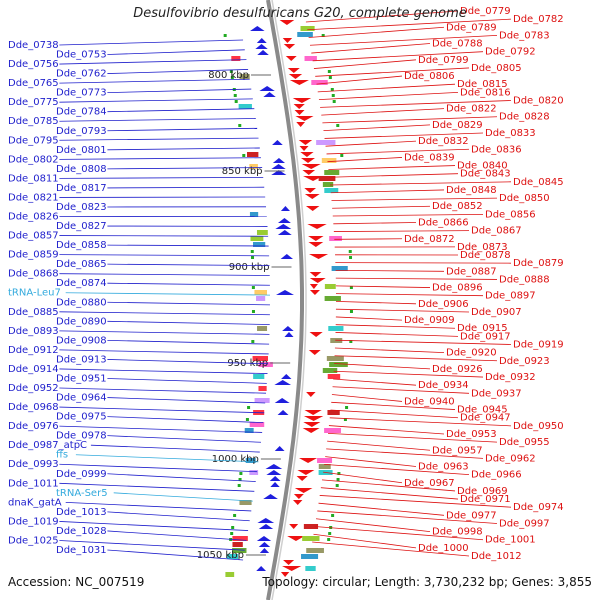 The height and width of the screenshot is (600, 600). What do you see at coordinates (443, 222) in the screenshot?
I see `right-gene-label: Dde_0866` at bounding box center [443, 222].